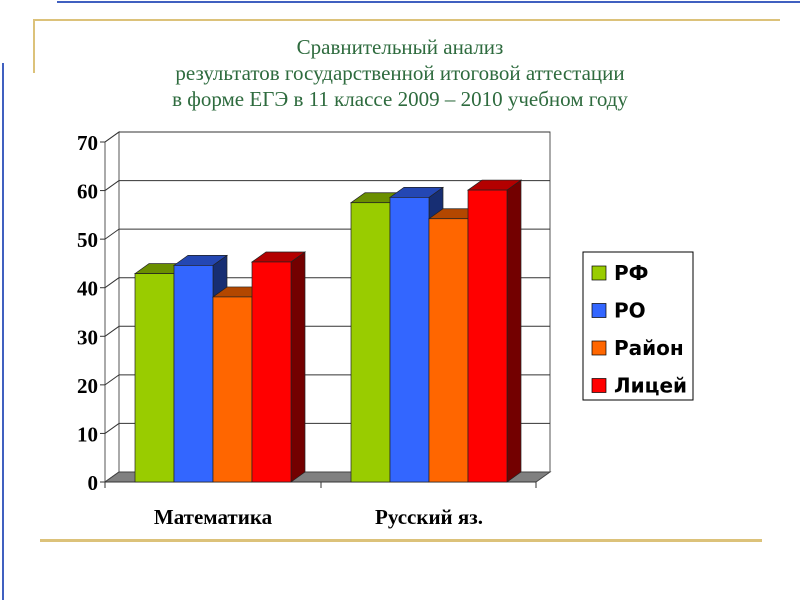 The height and width of the screenshot is (600, 800). What do you see at coordinates (87, 289) in the screenshot?
I see `y-tick-label: 40` at bounding box center [87, 289].